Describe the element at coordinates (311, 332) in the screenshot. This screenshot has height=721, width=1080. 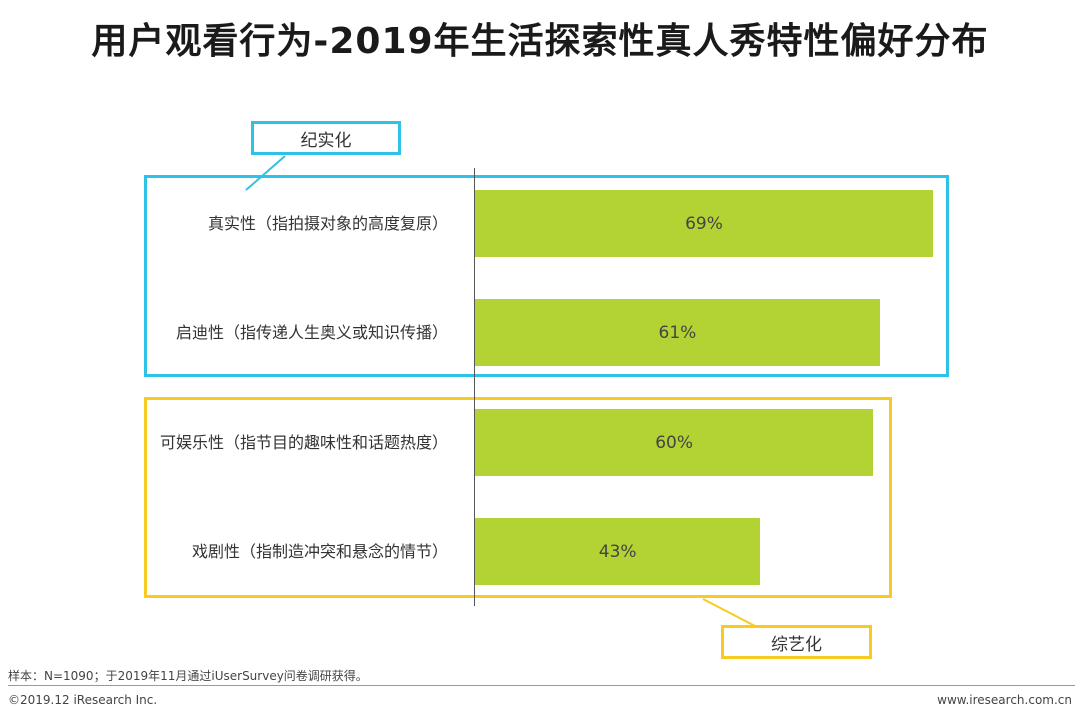
I see `category-label: 启迪性（指传递人生奥义或知识传播）` at that location.